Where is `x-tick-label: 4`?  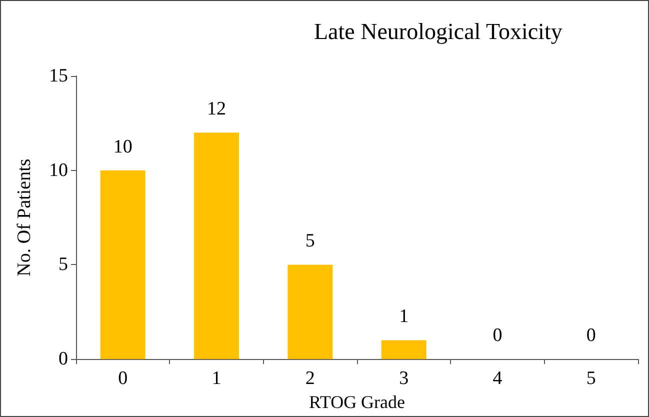 x-tick-label: 4 is located at coordinates (497, 379).